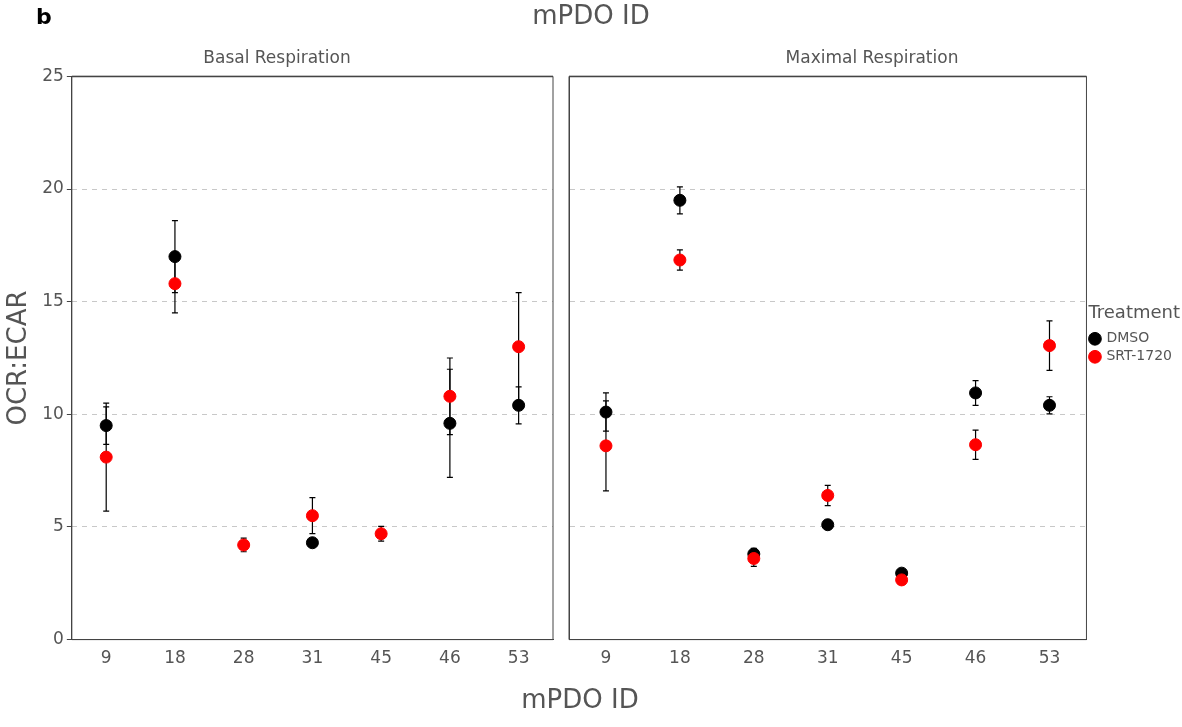  I want to click on y-tick-label: 10, so click(53, 412).